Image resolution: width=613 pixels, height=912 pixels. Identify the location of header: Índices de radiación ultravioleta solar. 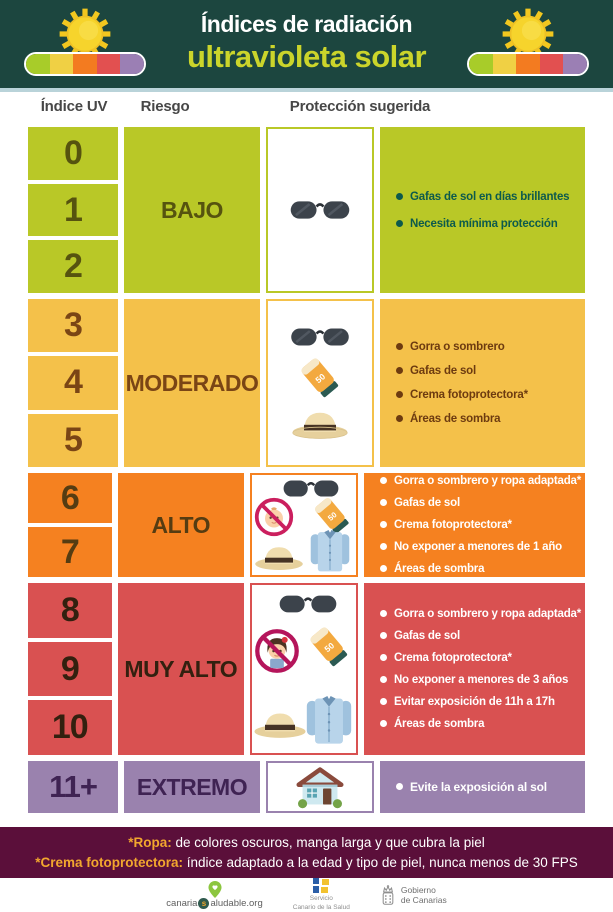
(306, 44).